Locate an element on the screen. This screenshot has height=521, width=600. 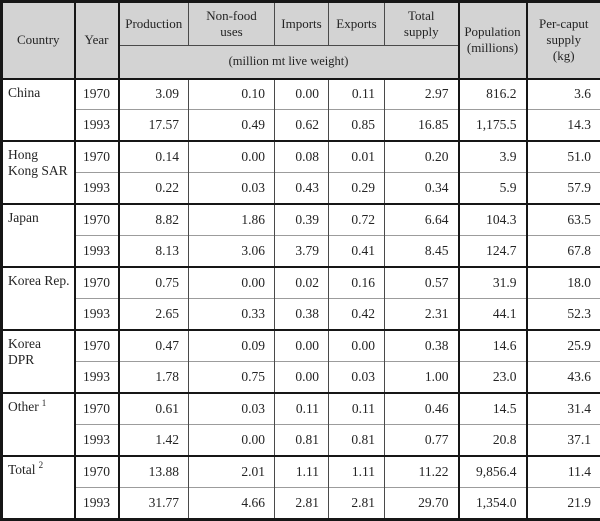
unit-note: (million mt live weight) is located at coordinates (288, 62).